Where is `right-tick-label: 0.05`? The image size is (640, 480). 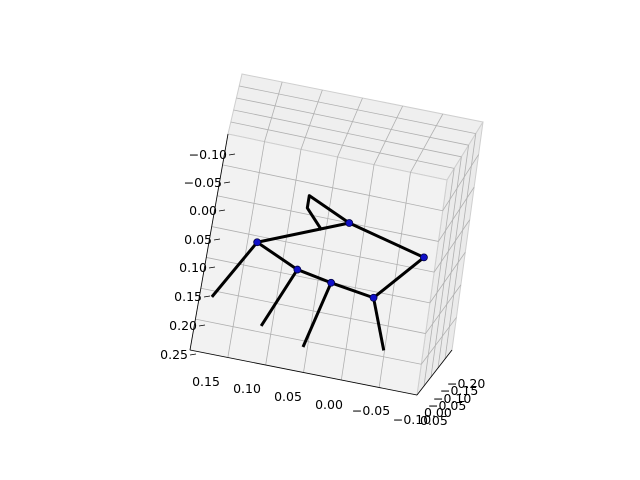 right-tick-label: 0.05 is located at coordinates (434, 420).